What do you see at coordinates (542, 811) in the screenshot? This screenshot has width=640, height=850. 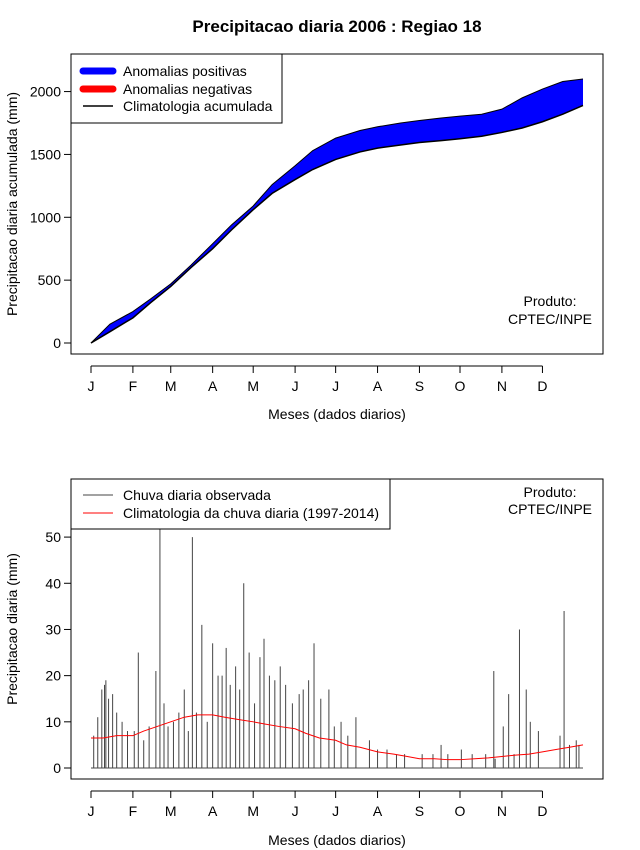 I see `bottom-x-tick-label: D` at bounding box center [542, 811].